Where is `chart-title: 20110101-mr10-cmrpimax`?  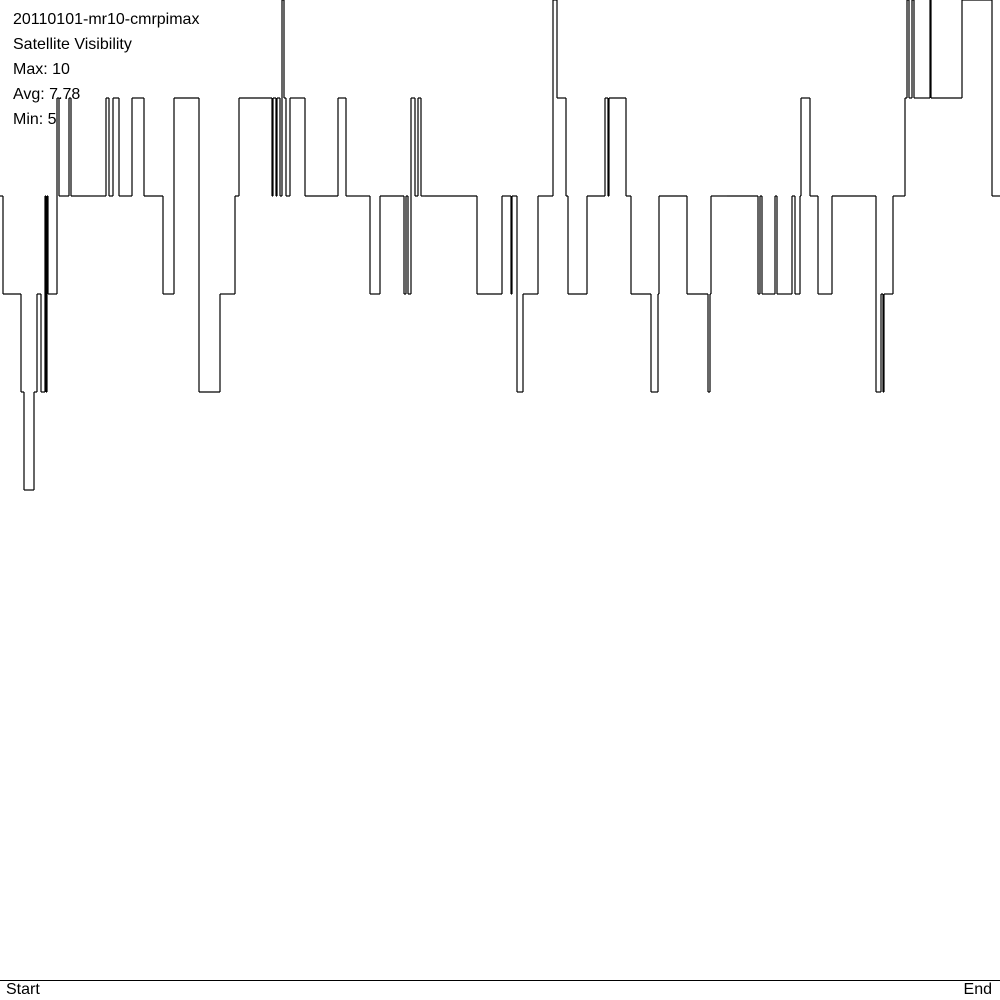
chart-title: 20110101-mr10-cmrpimax is located at coordinates (106, 19).